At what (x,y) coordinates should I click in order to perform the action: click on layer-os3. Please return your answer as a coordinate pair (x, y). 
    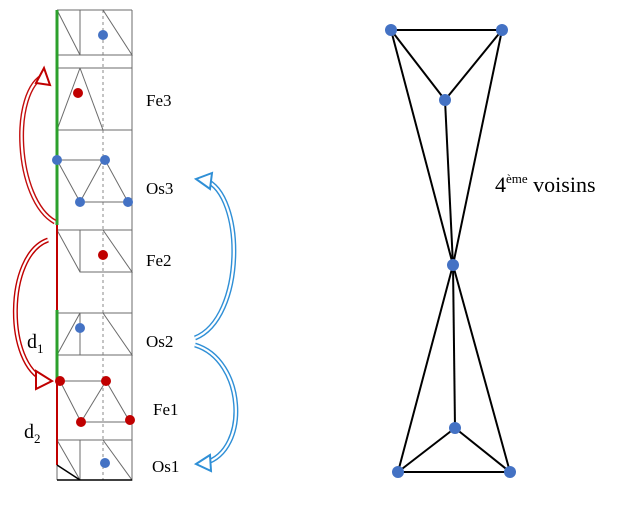
    Looking at the image, I should click on (92, 181).